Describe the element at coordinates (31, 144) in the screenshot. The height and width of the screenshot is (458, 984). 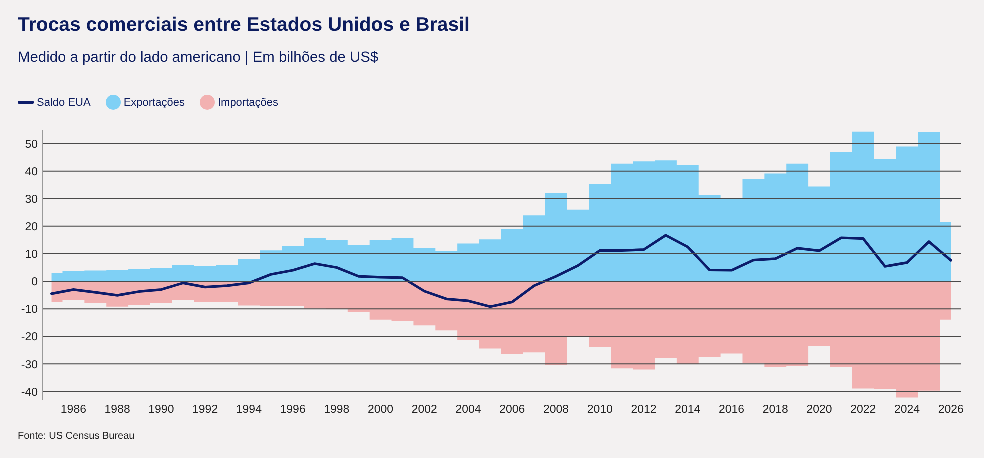
I see `y-tick-label: 50` at that location.